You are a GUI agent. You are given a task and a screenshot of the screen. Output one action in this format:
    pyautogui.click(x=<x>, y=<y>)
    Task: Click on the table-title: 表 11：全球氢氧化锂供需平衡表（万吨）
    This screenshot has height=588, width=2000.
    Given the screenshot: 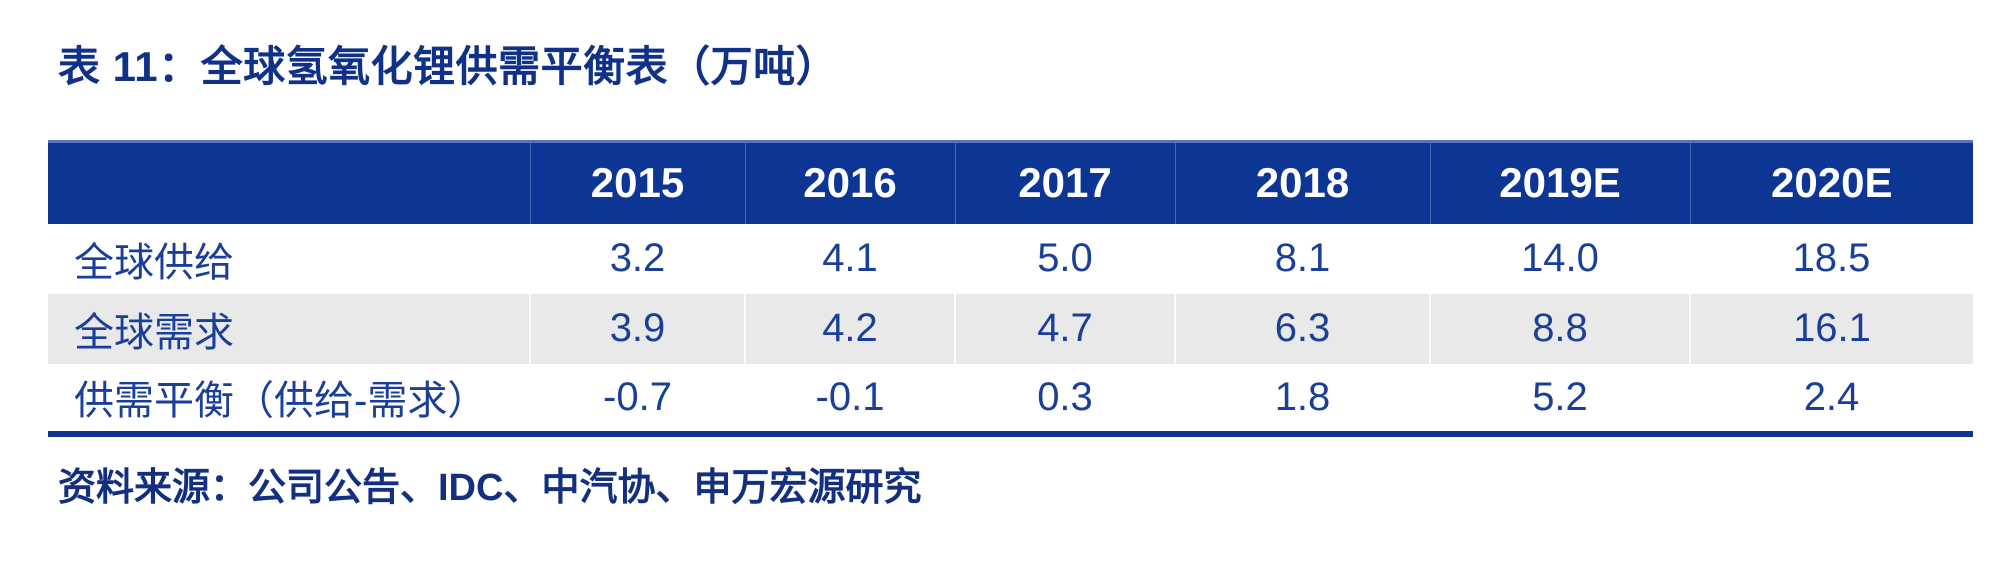 What is the action you would take?
    pyautogui.click(x=448, y=66)
    